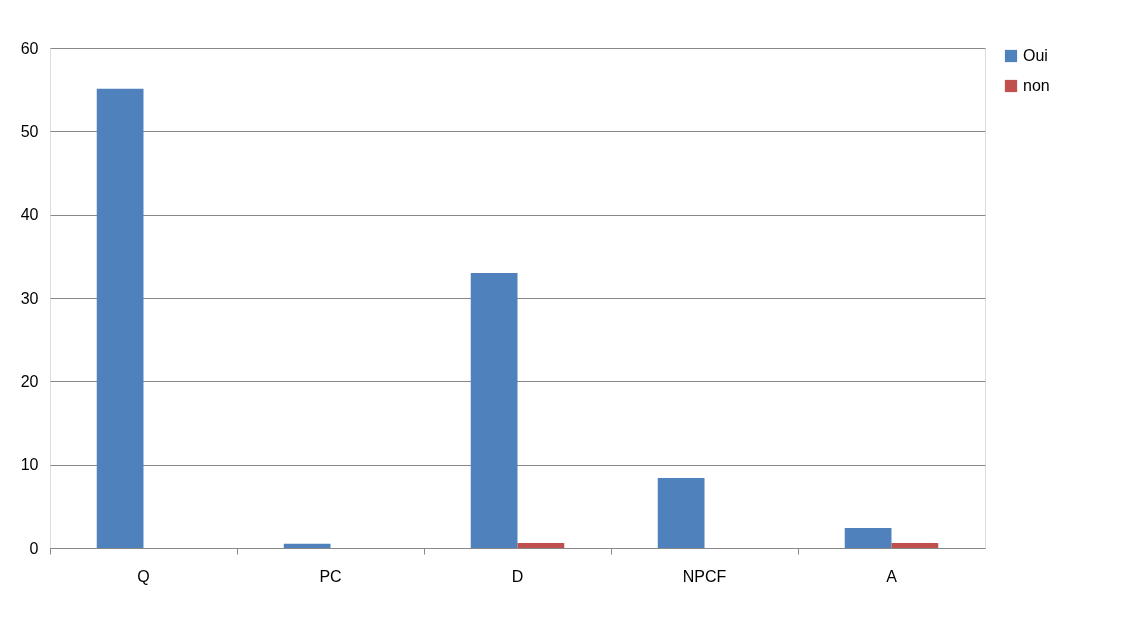  Describe the element at coordinates (29, 215) in the screenshot. I see `y-tick-label: 40` at that location.